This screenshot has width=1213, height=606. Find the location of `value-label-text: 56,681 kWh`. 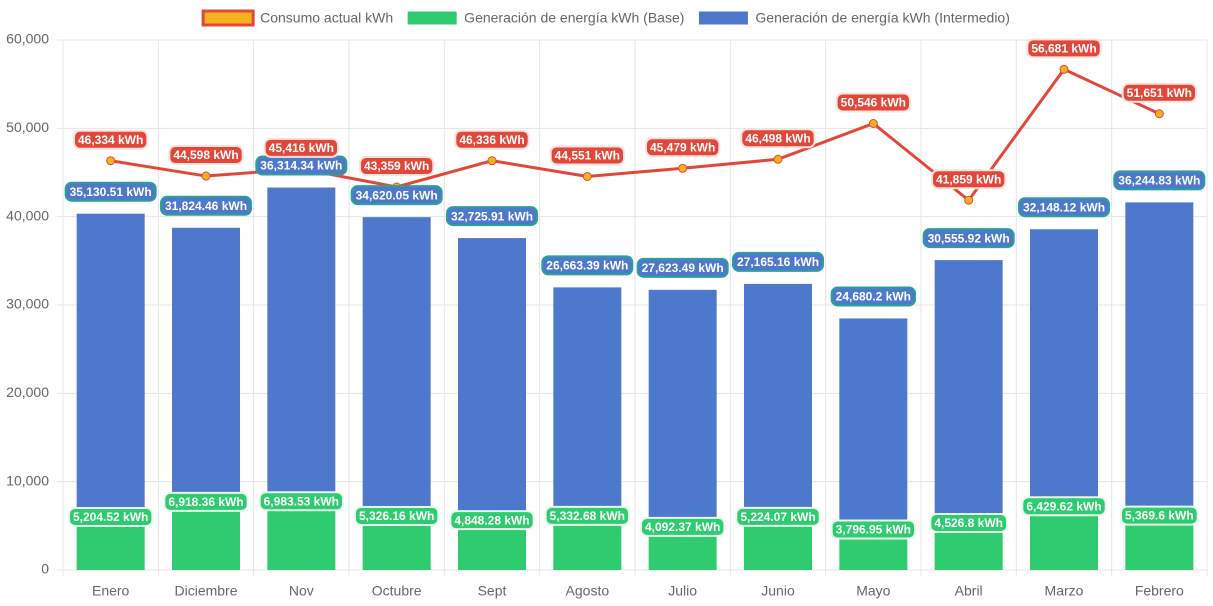

value-label-text: 56,681 kWh is located at coordinates (1063, 48).